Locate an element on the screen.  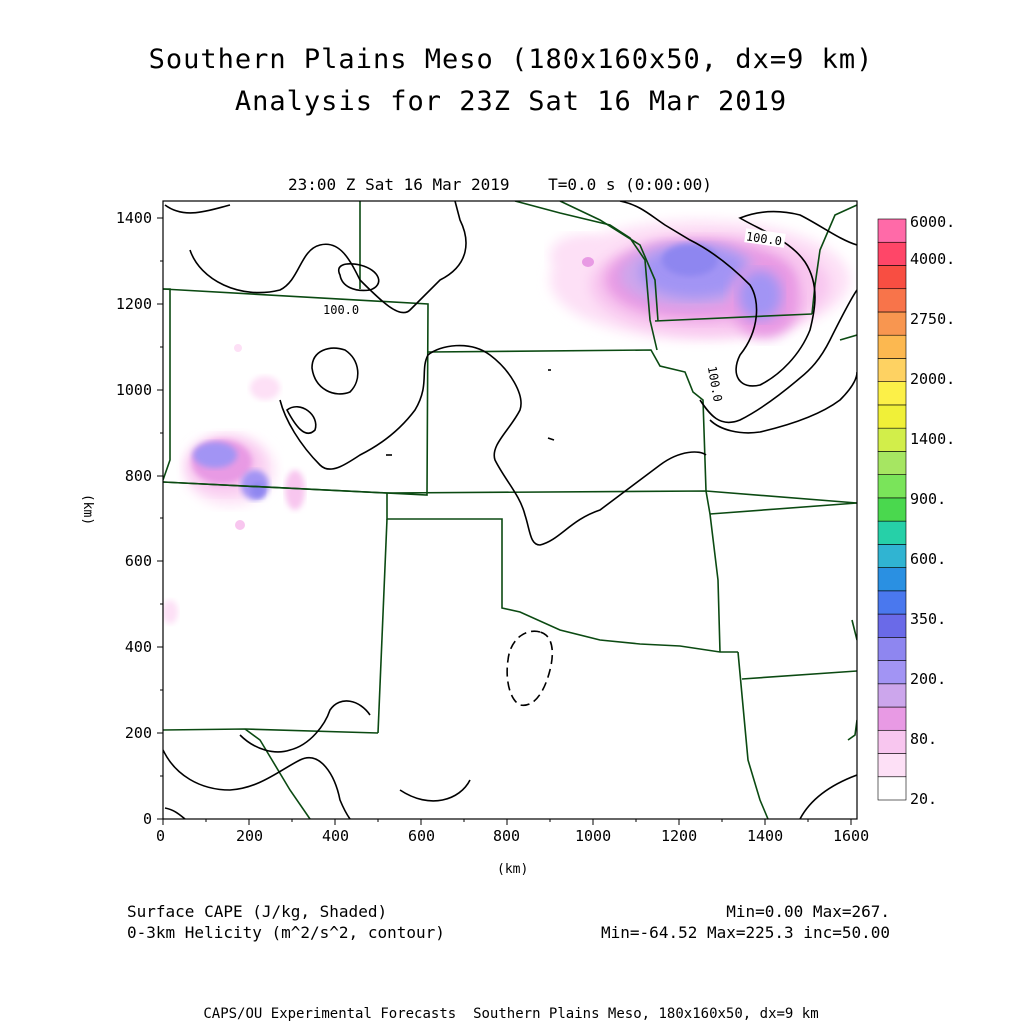
x-tick-label: 800 is located at coordinates (507, 836).